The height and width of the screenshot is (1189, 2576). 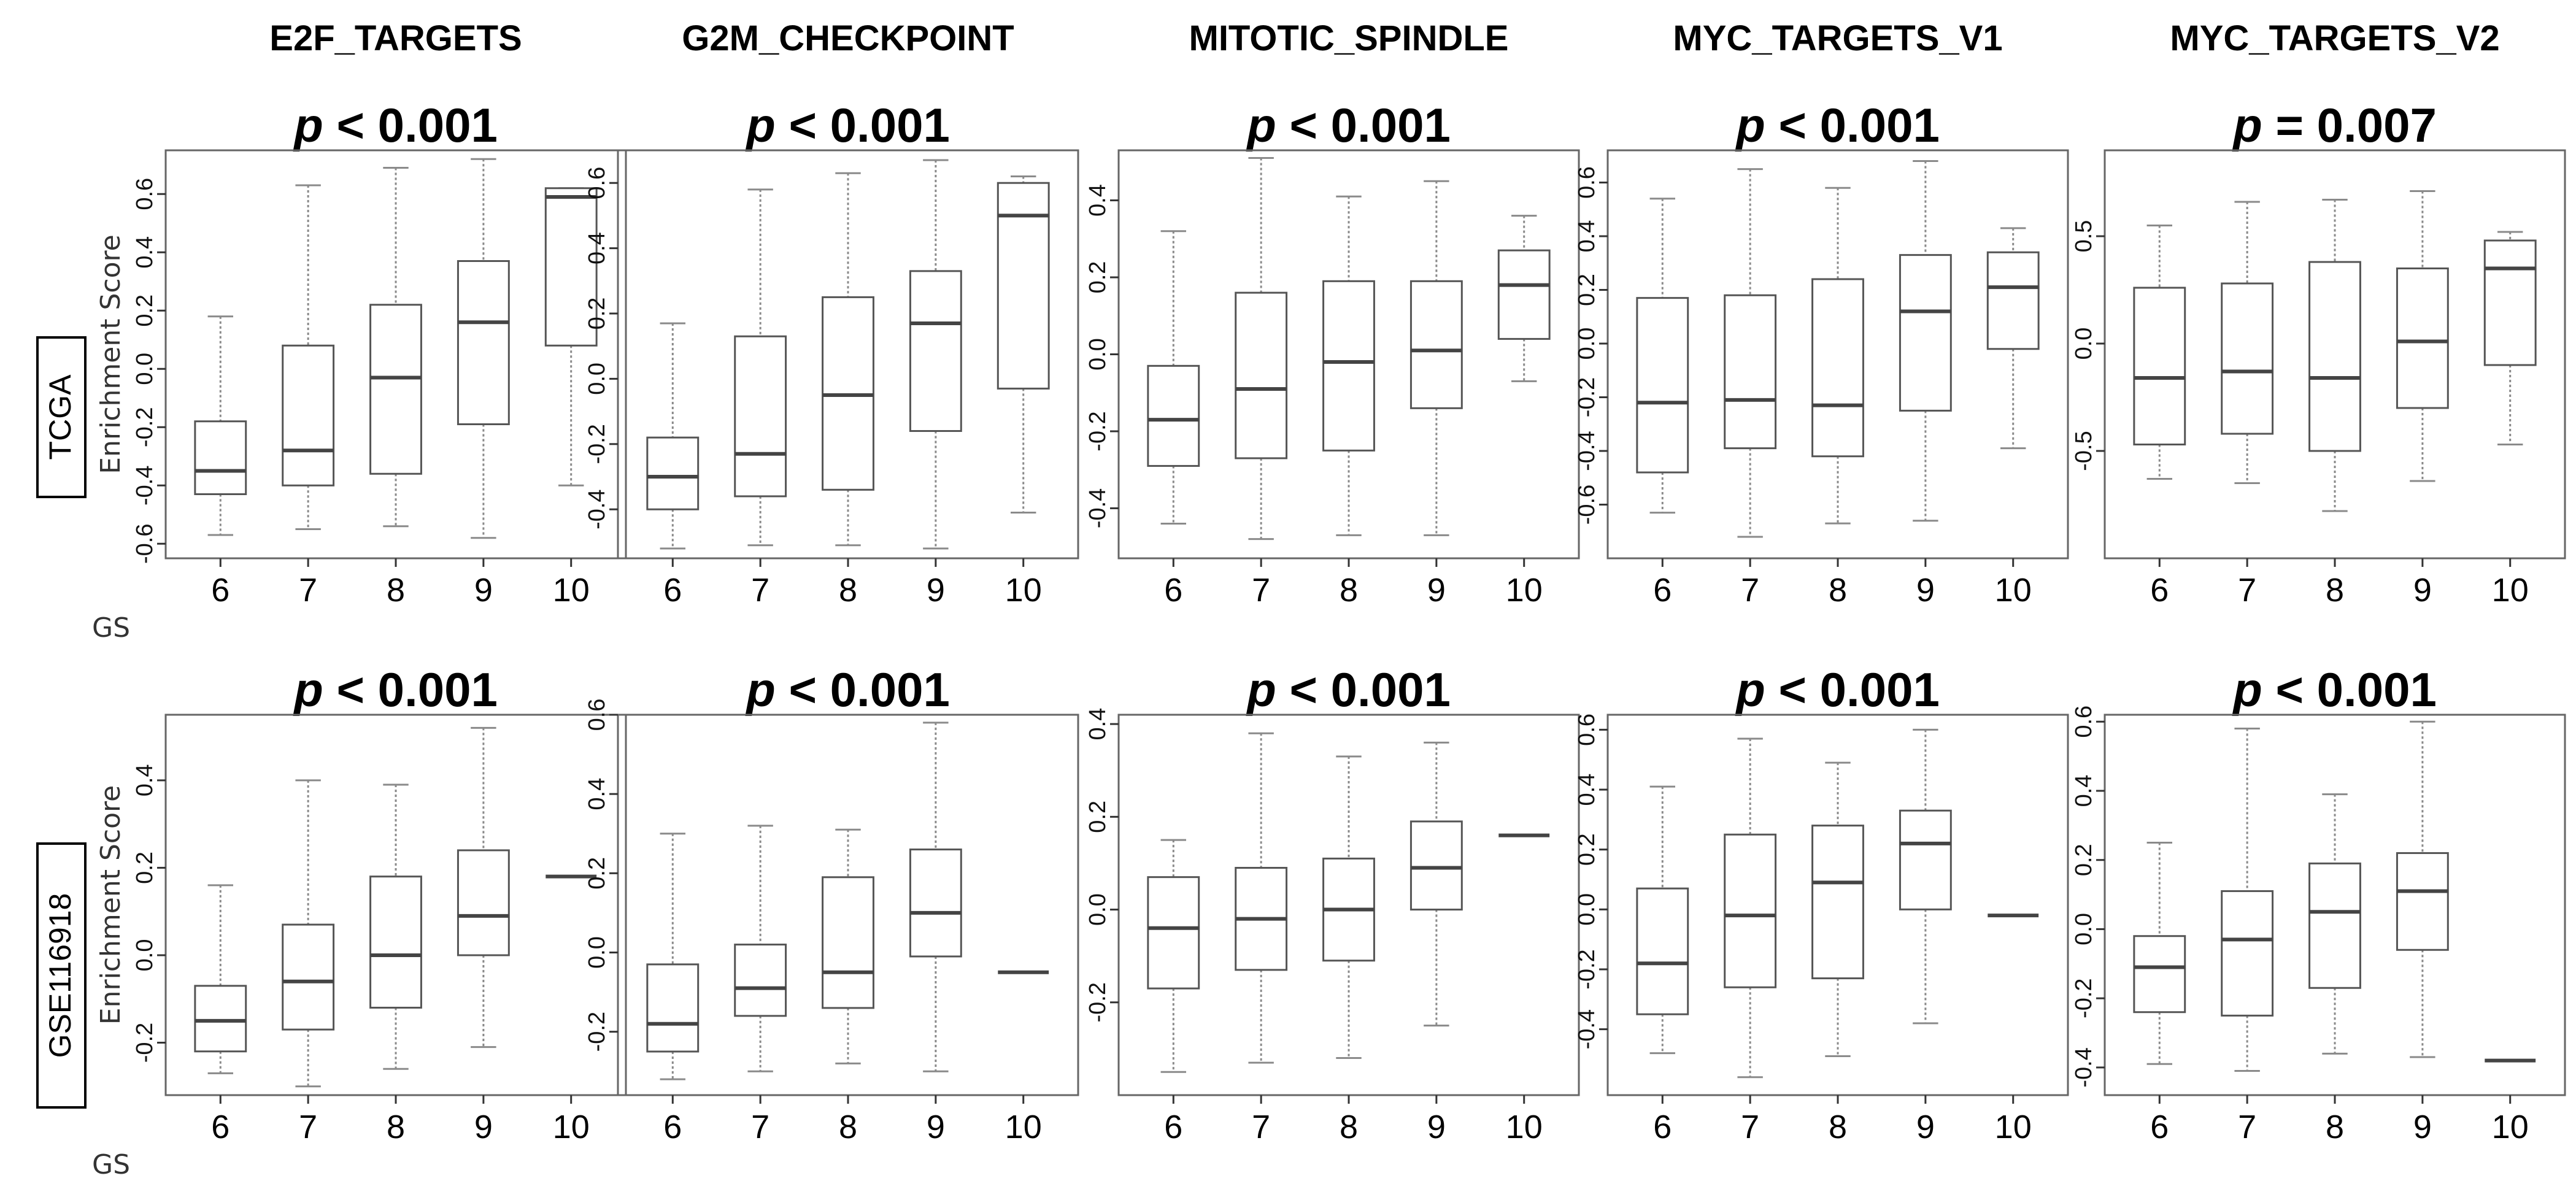 I want to click on x-tick-label-r0c4-4: 10, so click(x=2510, y=590).